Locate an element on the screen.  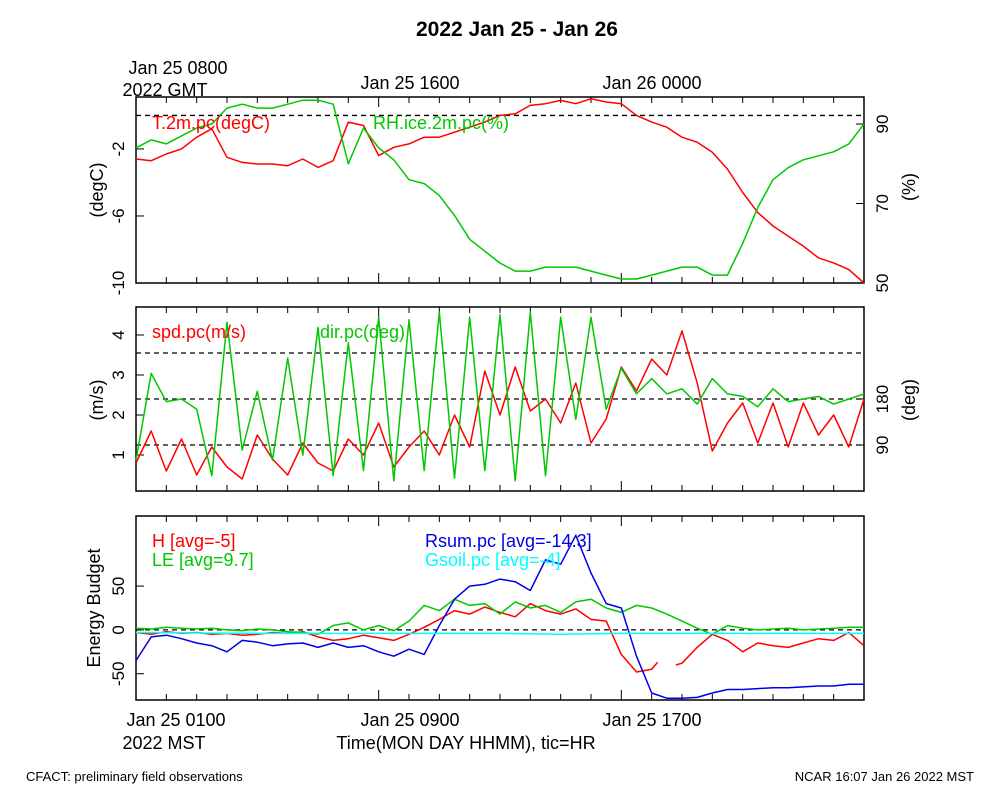
legend-wind-direction: dir.pc(deg) is located at coordinates (362, 332).